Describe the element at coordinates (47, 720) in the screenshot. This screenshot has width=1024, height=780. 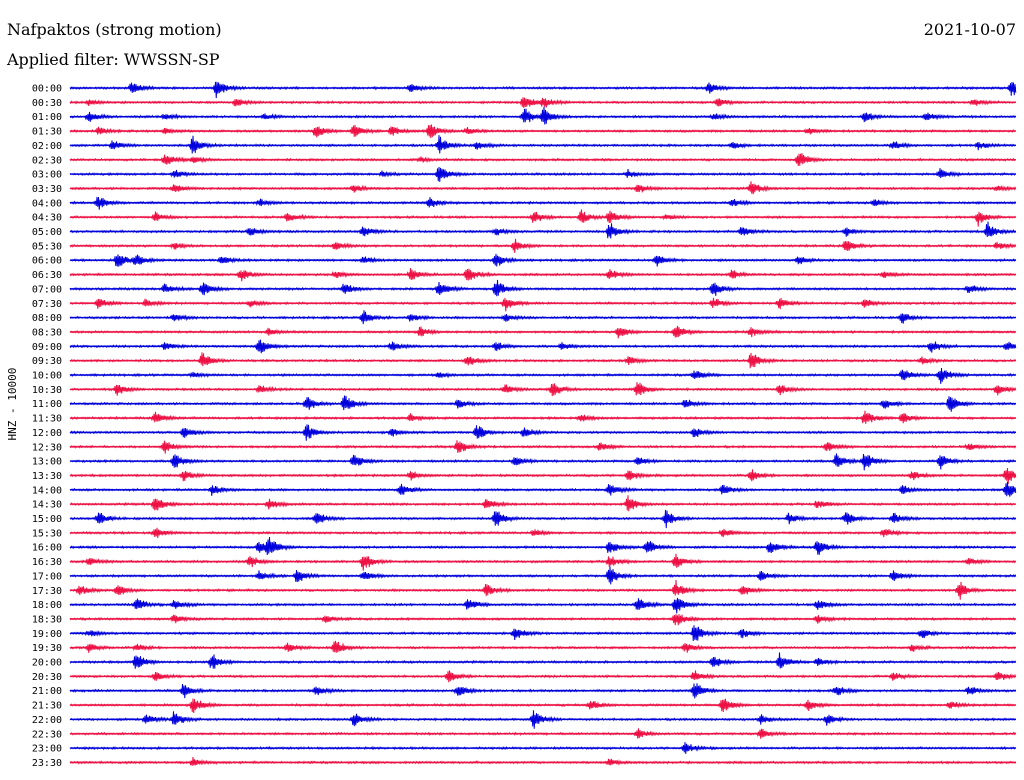
I see `row-time-label: 22:00` at that location.